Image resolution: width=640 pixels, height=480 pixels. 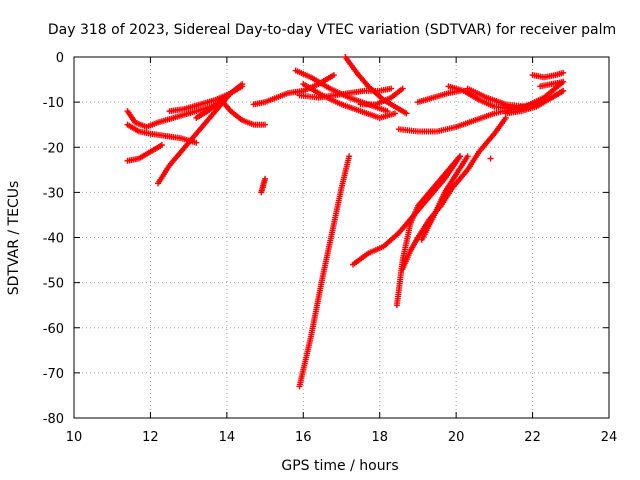 I want to click on x-tick-label: 24, so click(x=609, y=437).